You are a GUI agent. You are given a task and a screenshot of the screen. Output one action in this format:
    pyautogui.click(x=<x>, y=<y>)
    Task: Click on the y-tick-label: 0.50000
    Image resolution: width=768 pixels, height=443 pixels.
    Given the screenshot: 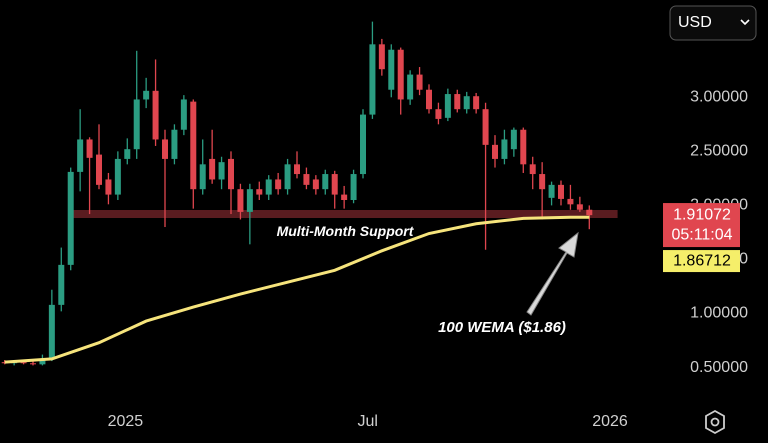 What is the action you would take?
    pyautogui.click(x=719, y=367)
    